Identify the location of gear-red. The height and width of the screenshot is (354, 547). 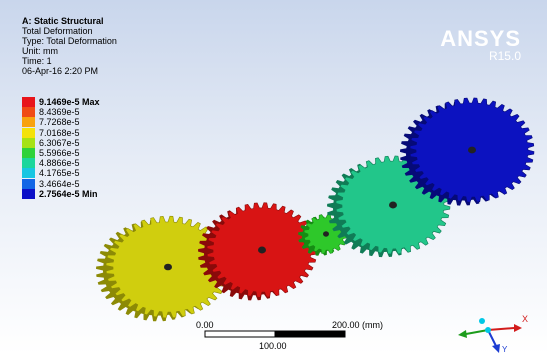
(258, 251).